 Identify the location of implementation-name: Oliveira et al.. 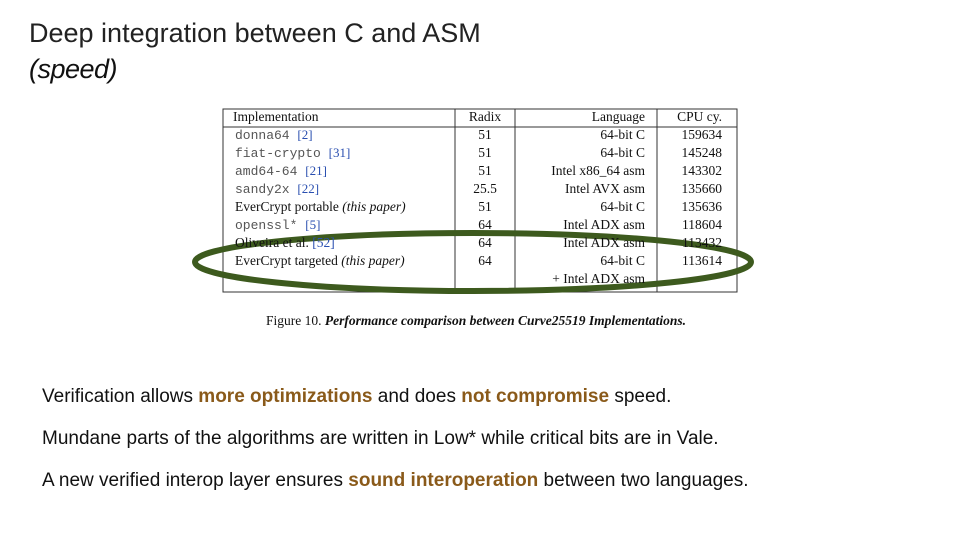
(272, 242).